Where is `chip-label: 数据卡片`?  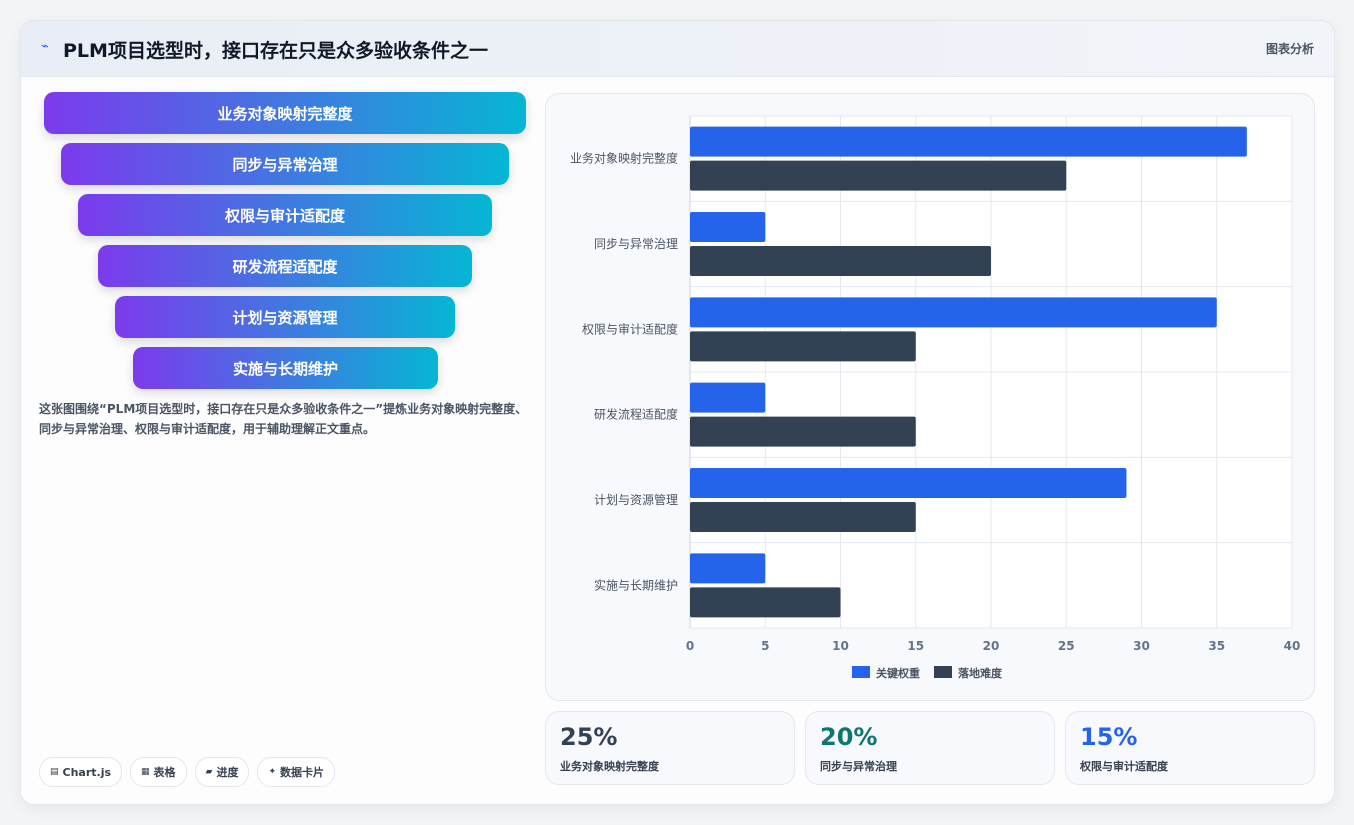
chip-label: 数据卡片 is located at coordinates (302, 772).